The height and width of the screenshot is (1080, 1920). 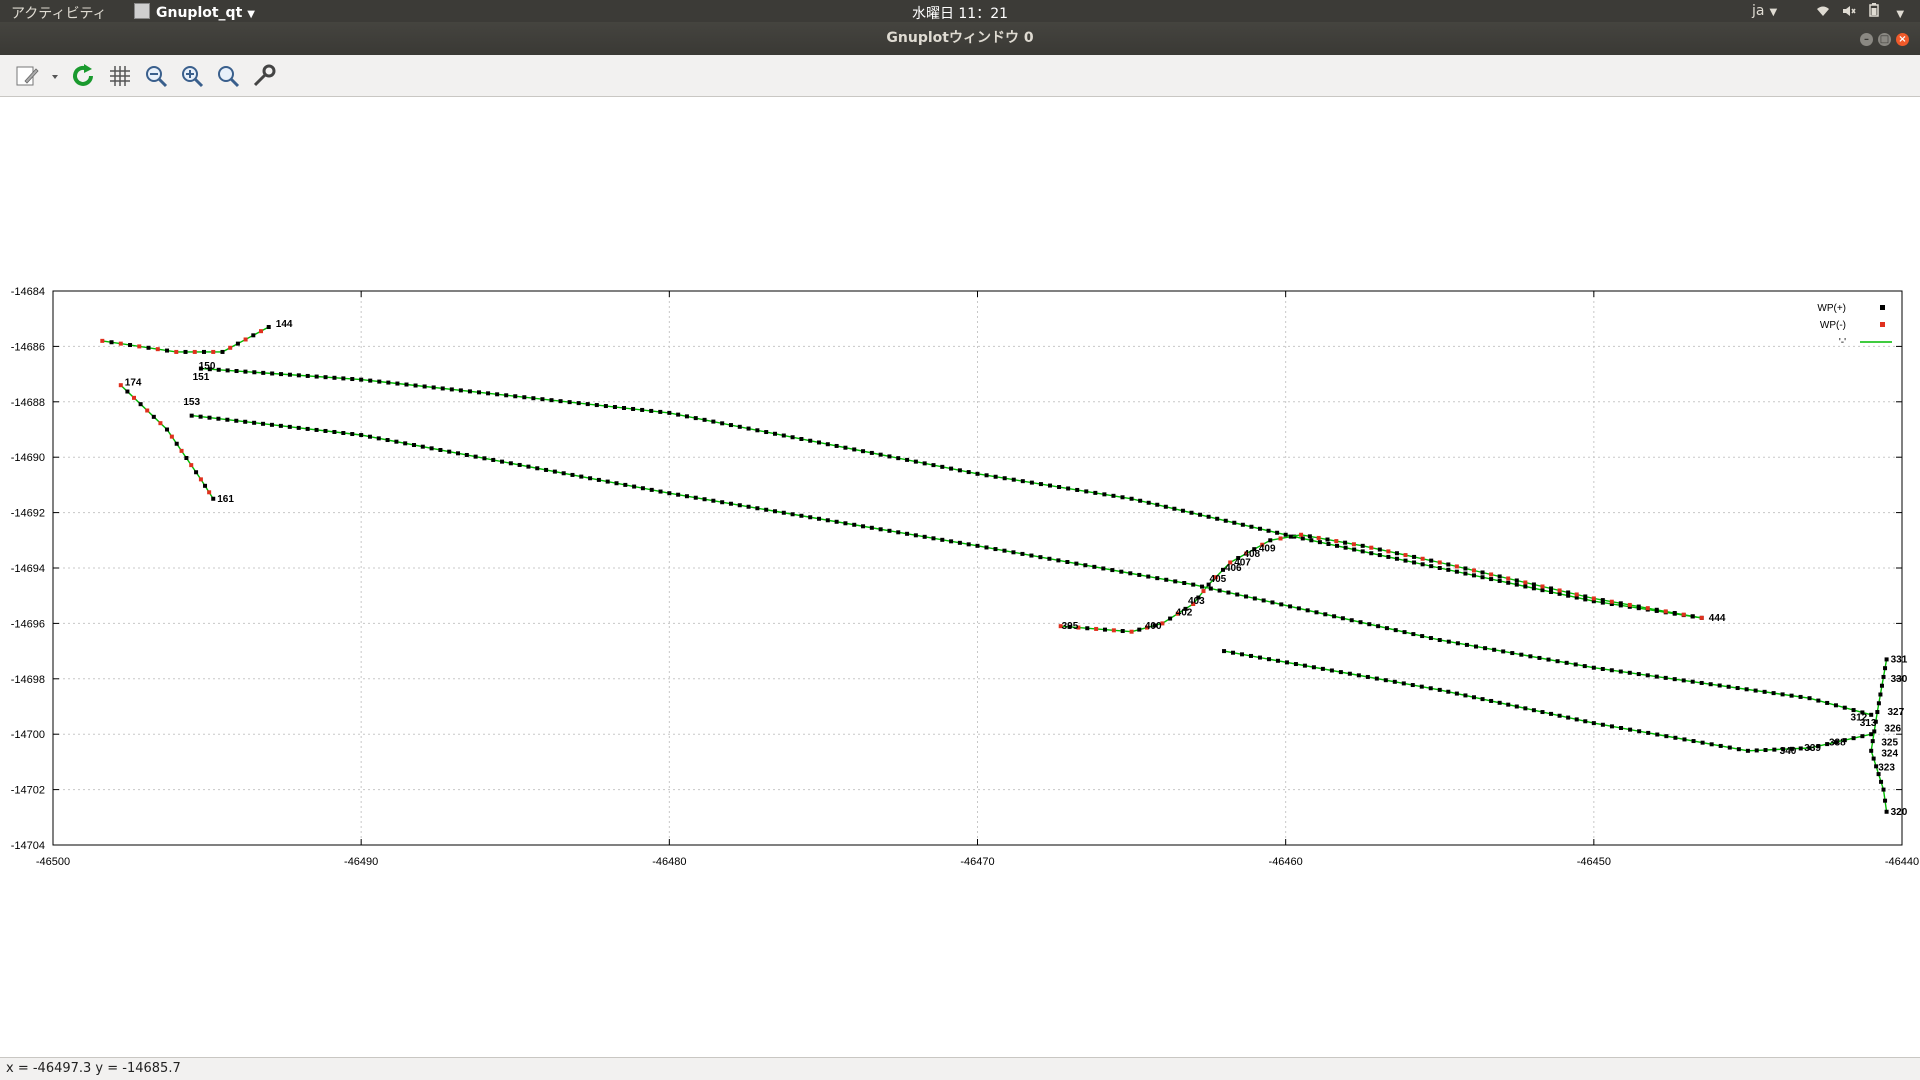 What do you see at coordinates (960, 38) in the screenshot?
I see `window-titlebar: Gnuplotウィンドウ 0 – □ ×` at bounding box center [960, 38].